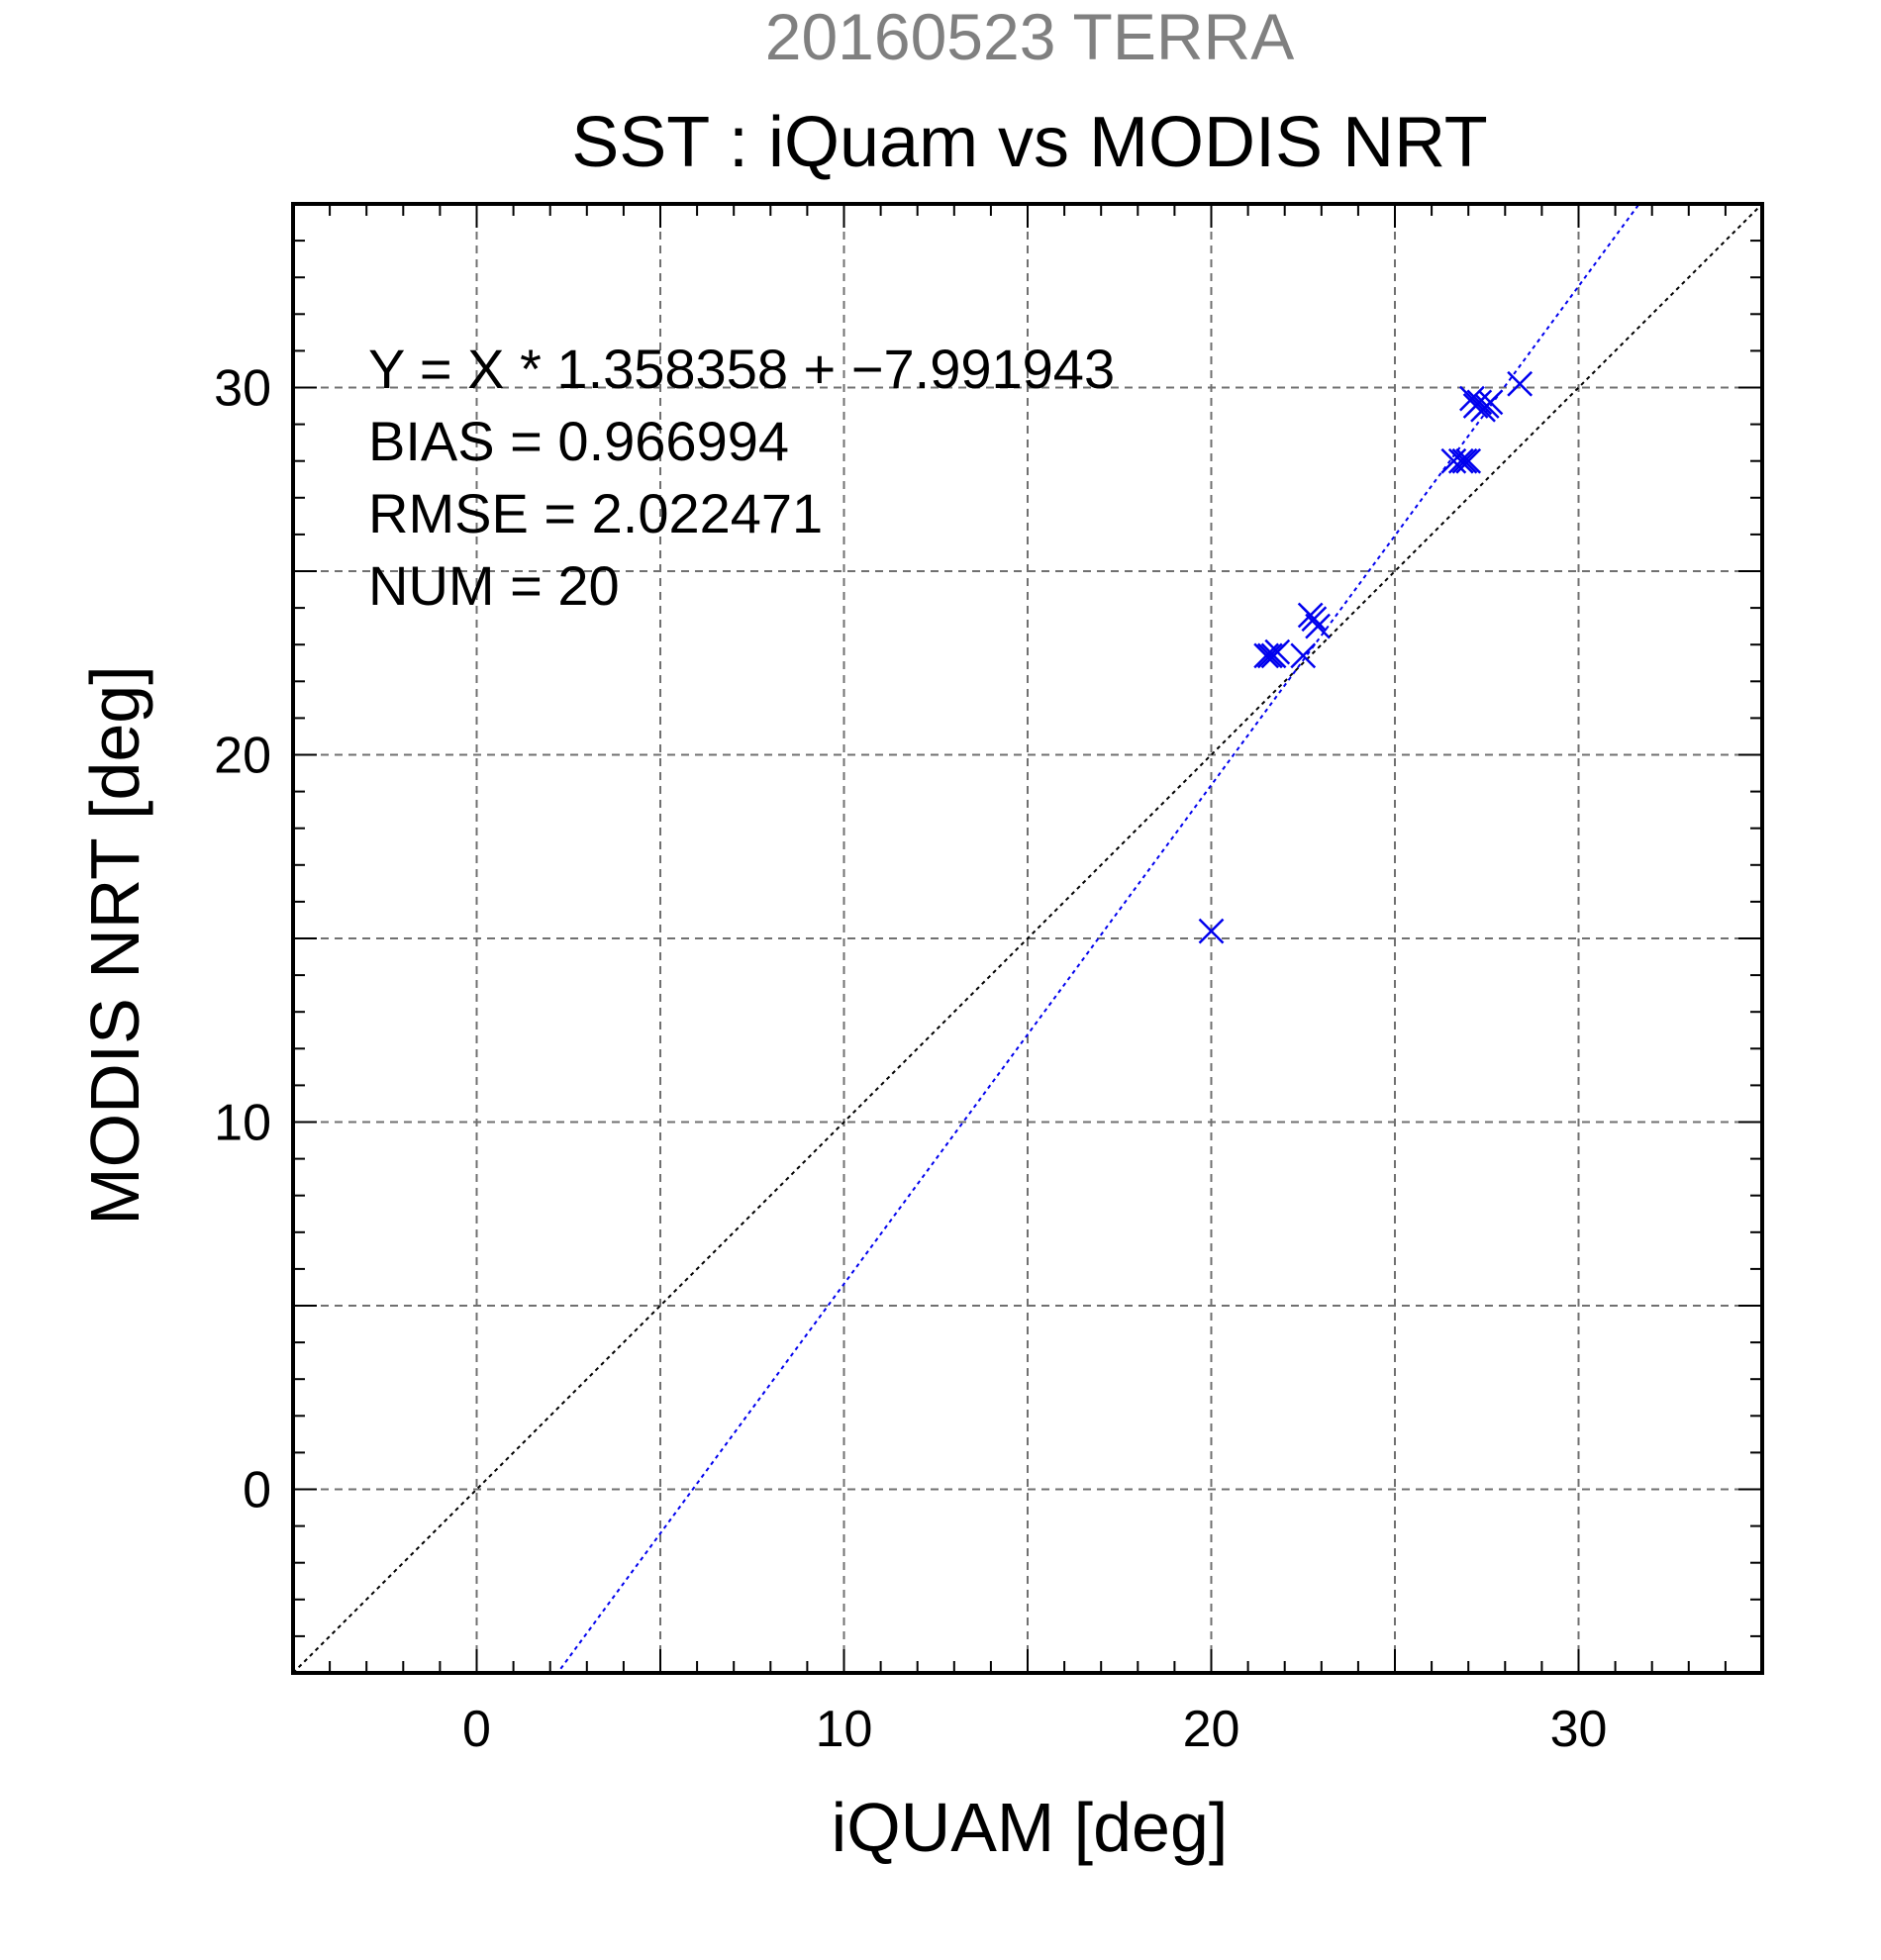 The width and height of the screenshot is (1881, 1960). Describe the element at coordinates (477, 1729) in the screenshot. I see `x-tick-label: 0` at that location.